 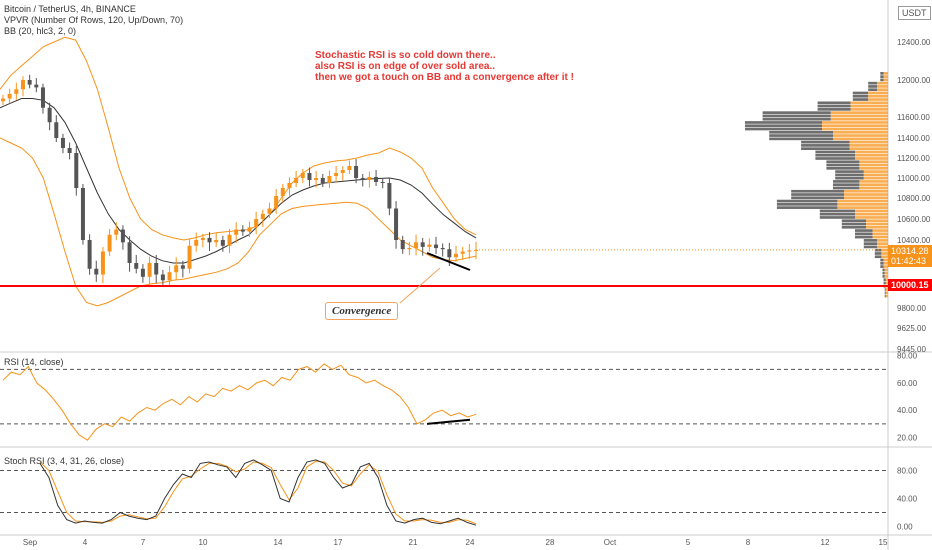 What do you see at coordinates (405, 55) in the screenshot?
I see `annotation-line-1: Stochastic RSI is so cold down there..` at bounding box center [405, 55].